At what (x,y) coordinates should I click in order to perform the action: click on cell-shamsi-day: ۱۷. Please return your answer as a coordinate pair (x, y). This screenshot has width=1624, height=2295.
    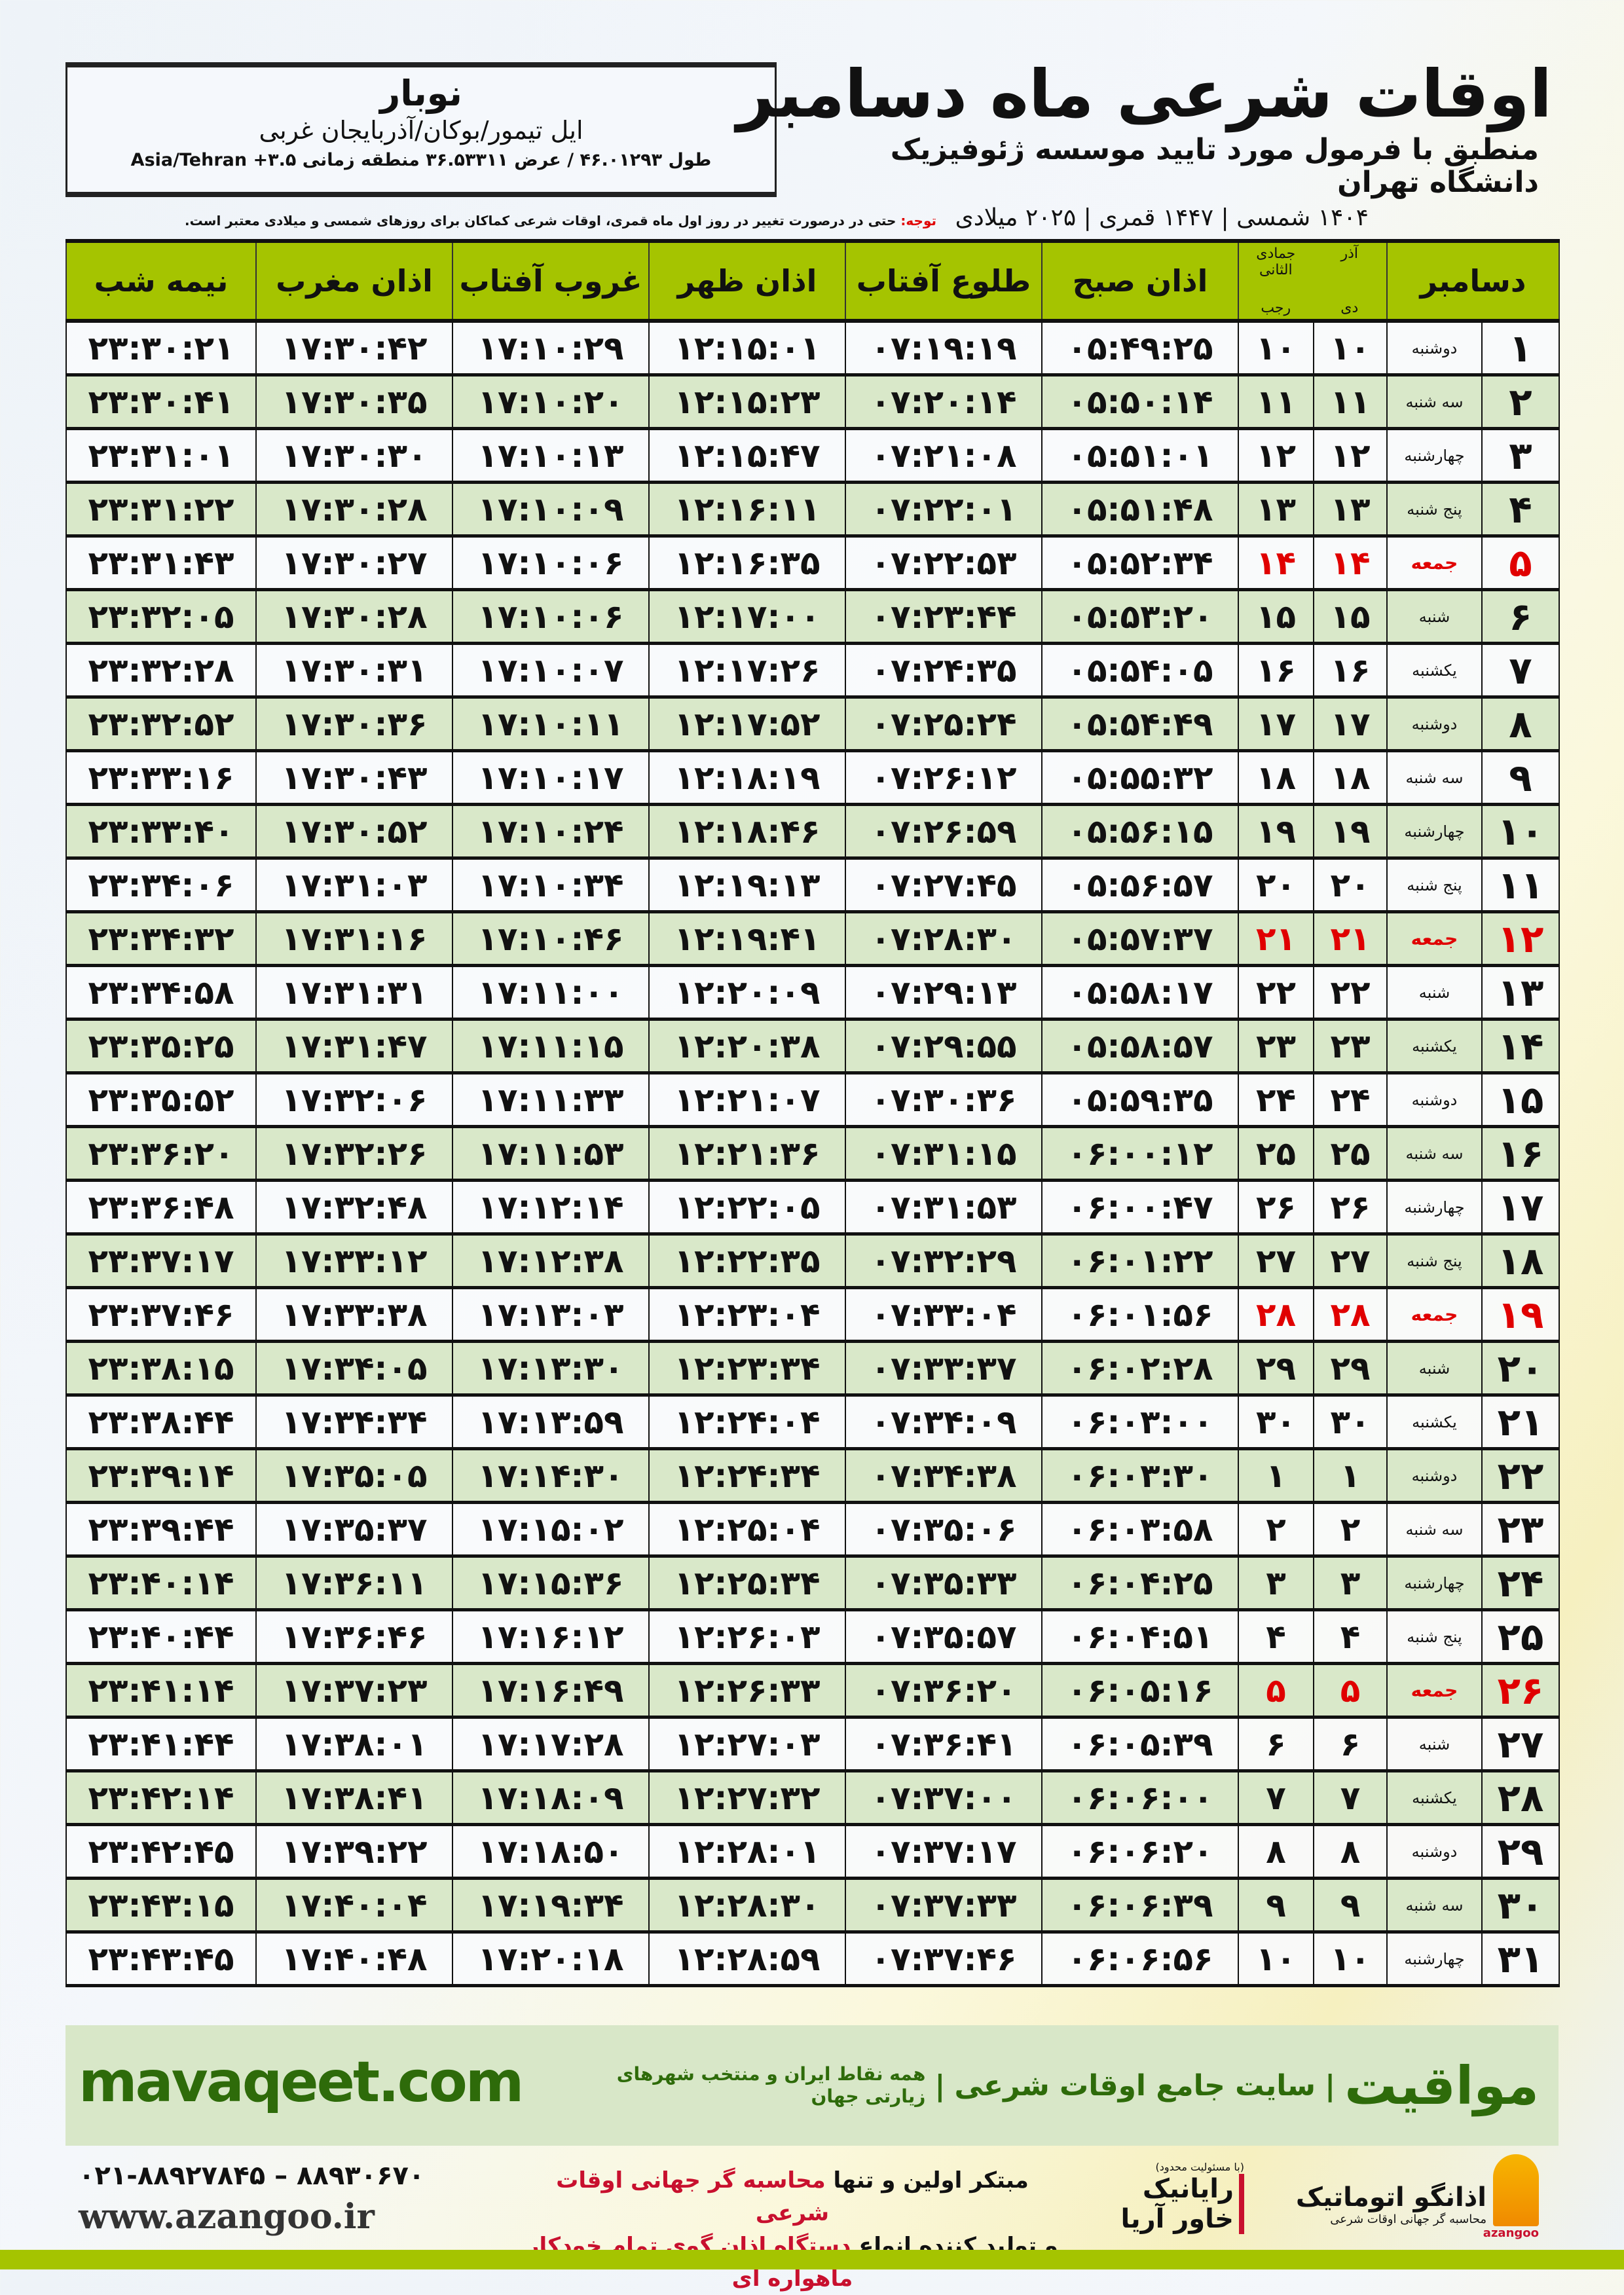
    Looking at the image, I should click on (1350, 724).